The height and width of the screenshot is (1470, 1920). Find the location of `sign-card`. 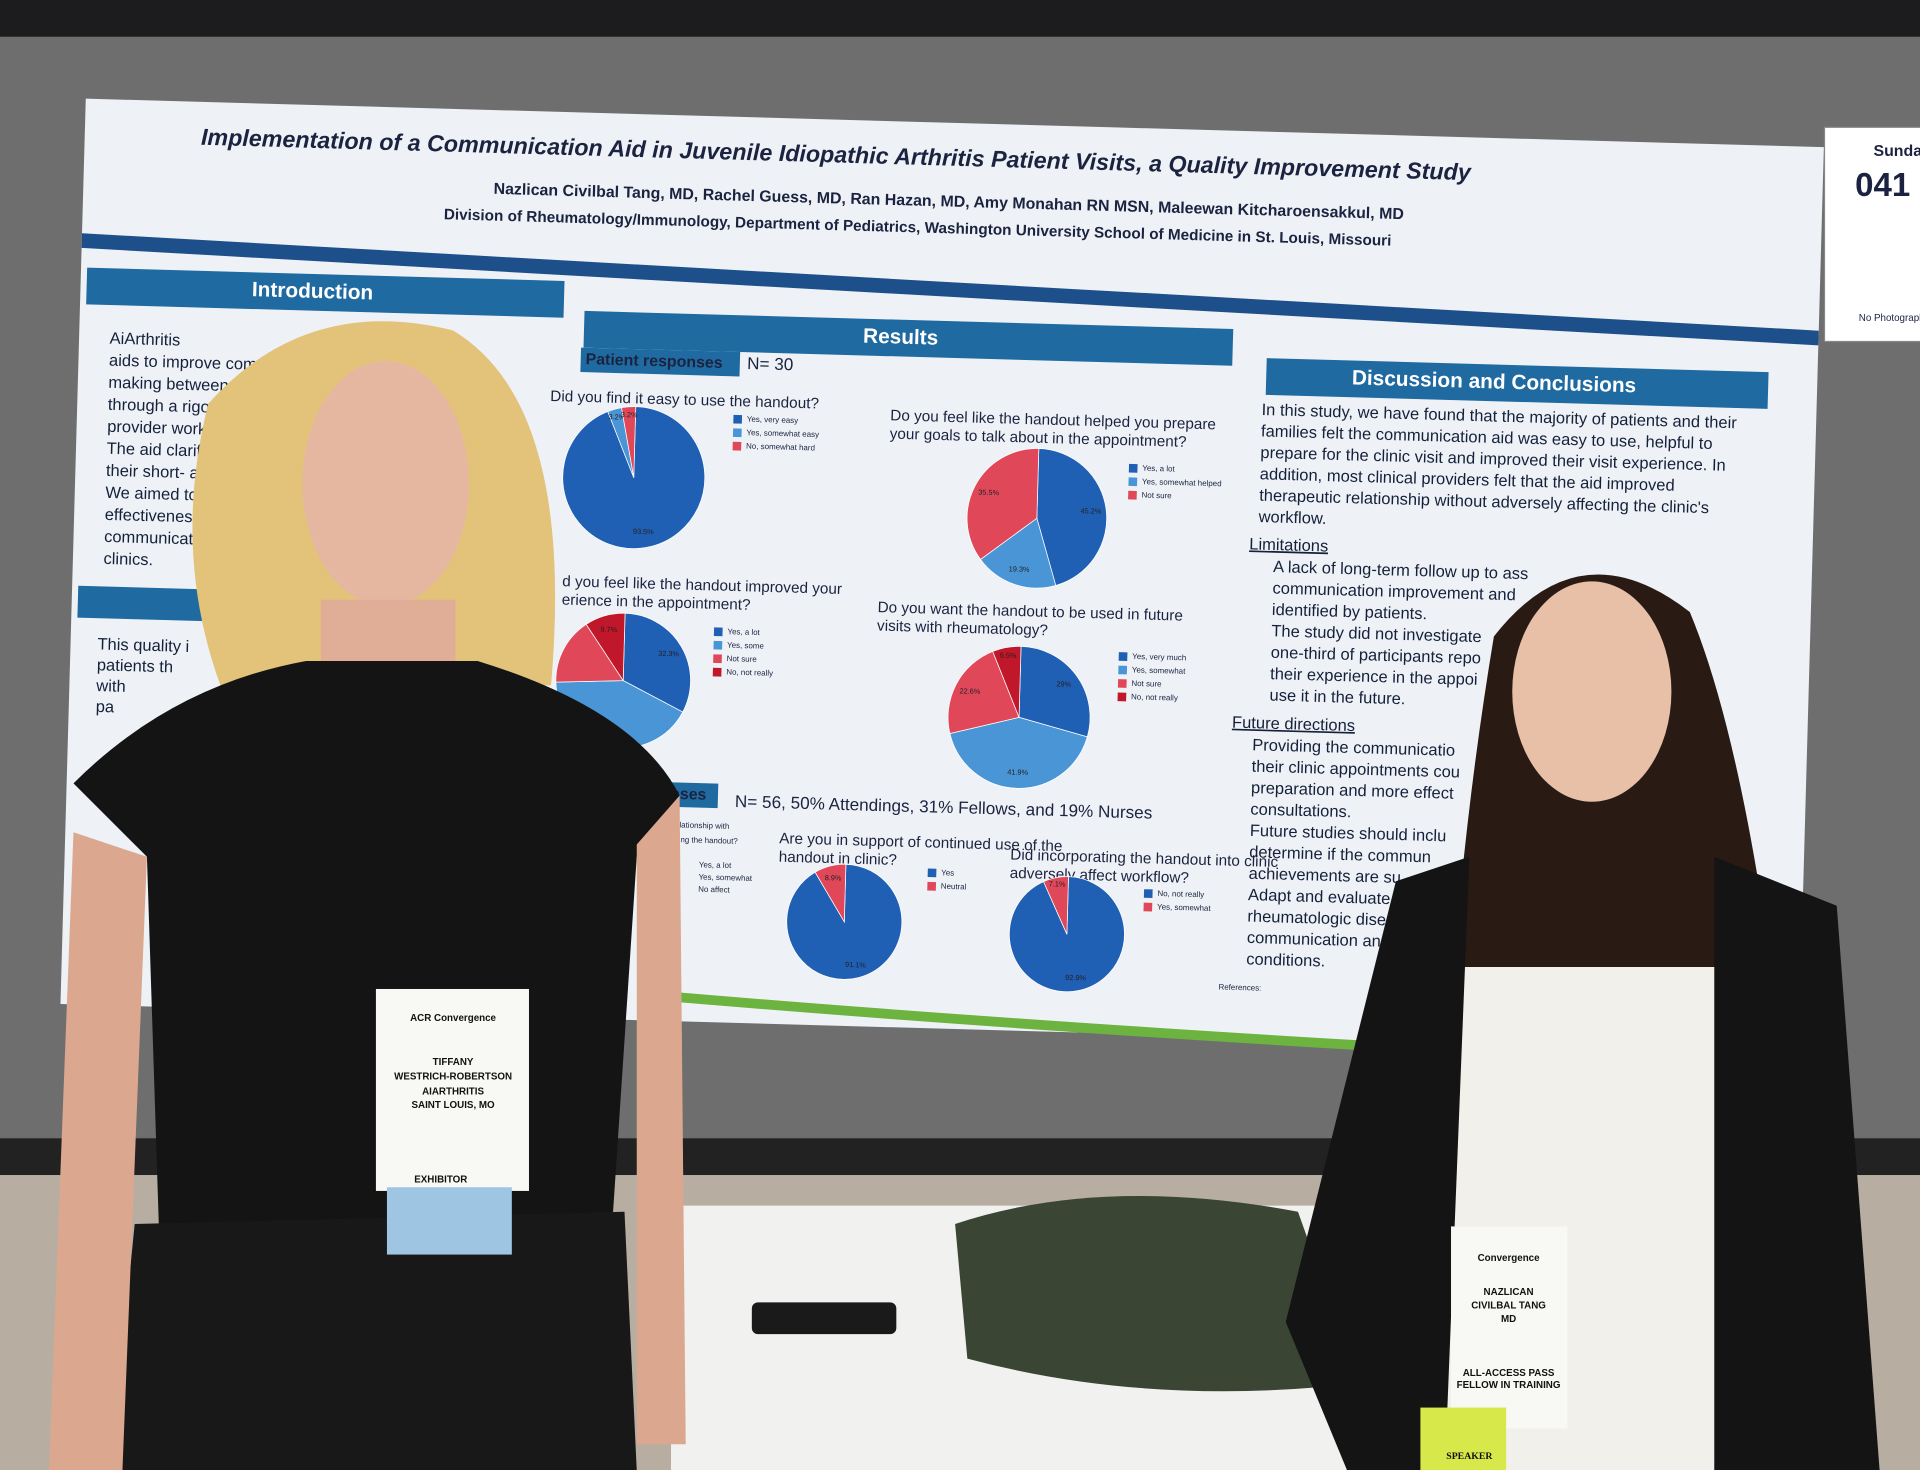

sign-card is located at coordinates (1871, 234).